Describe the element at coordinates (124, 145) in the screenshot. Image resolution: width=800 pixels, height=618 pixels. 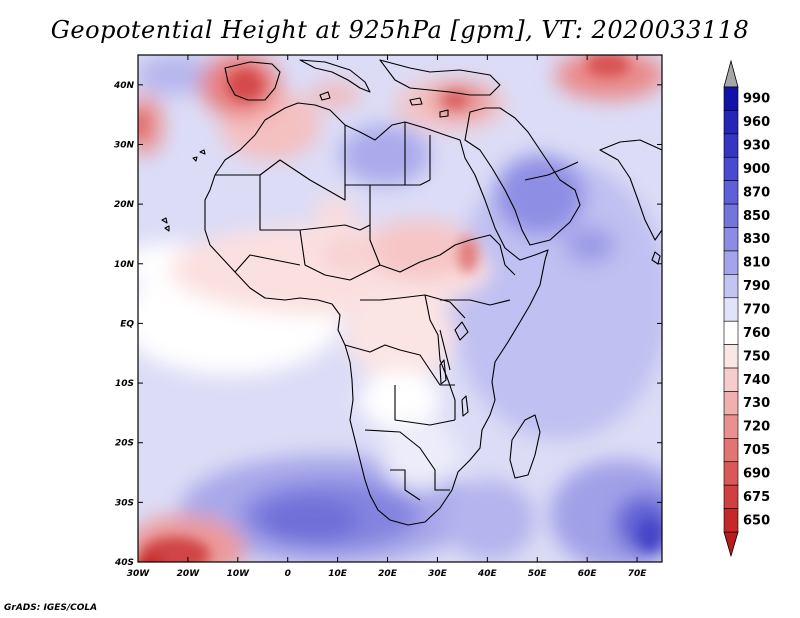
I see `lat-tick-label: 30N` at that location.